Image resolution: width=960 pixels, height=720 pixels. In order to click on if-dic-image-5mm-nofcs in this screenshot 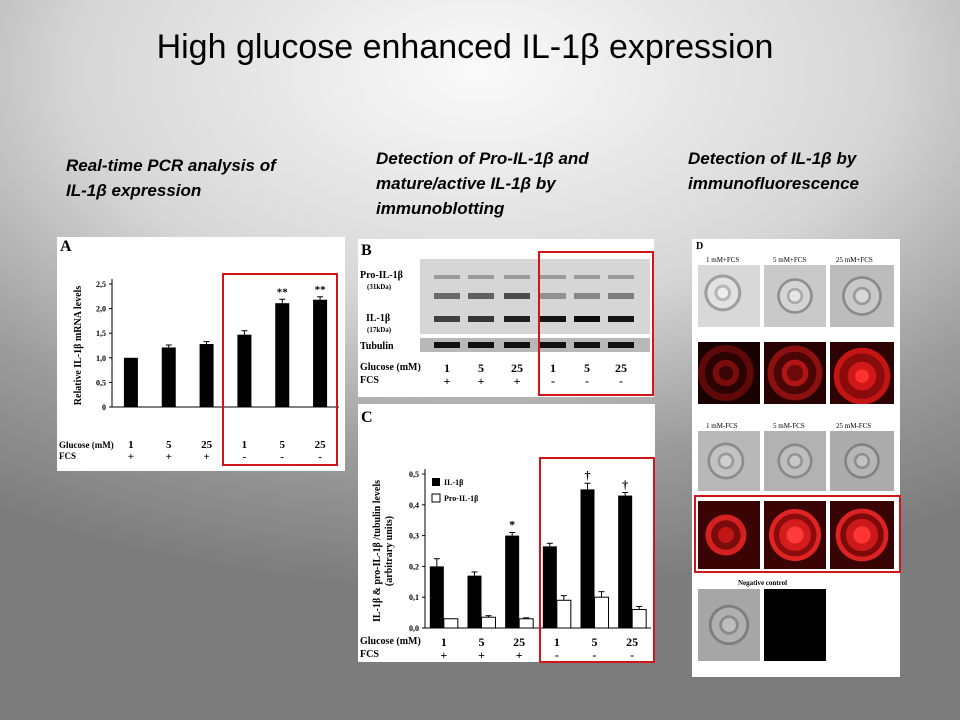, I will do `click(795, 461)`.